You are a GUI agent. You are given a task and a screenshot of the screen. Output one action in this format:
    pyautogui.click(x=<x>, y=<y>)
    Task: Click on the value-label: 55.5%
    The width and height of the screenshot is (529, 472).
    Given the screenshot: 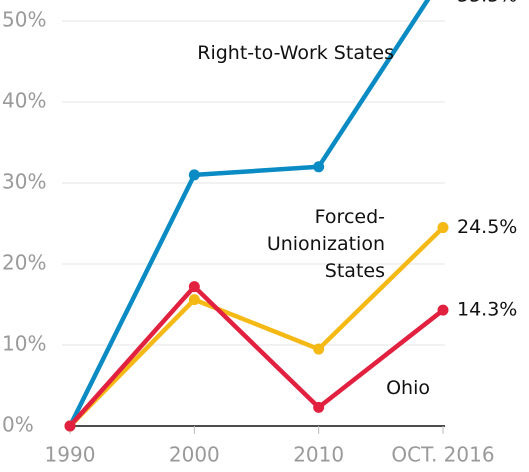 What is the action you would take?
    pyautogui.click(x=487, y=3)
    